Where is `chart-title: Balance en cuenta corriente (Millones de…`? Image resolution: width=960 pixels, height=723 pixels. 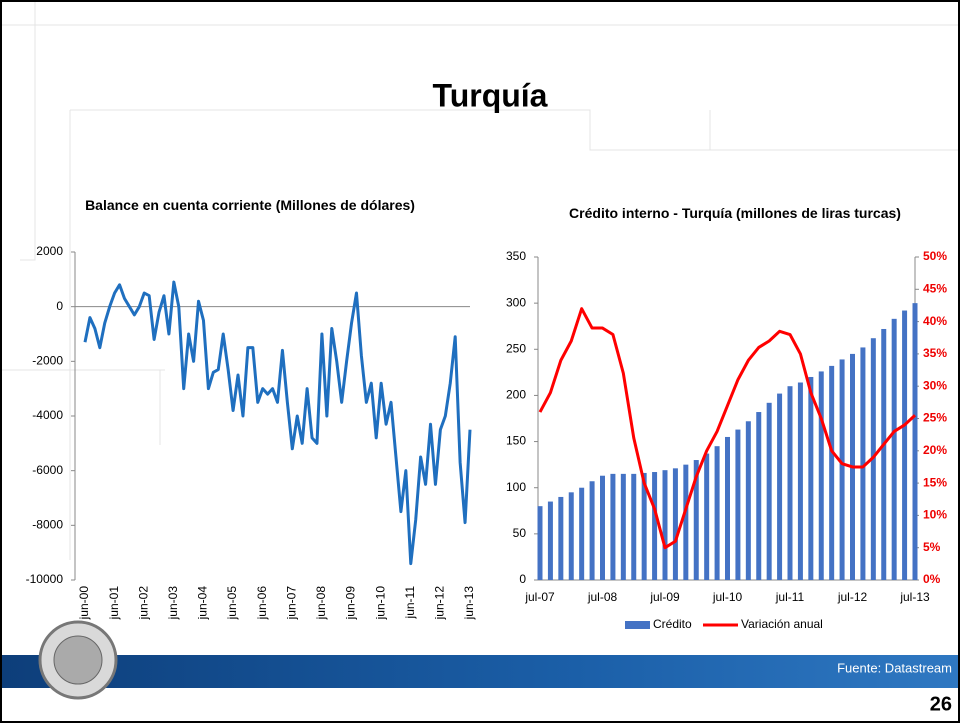 chart-title: Balance en cuenta corriente (Millones de… is located at coordinates (250, 205).